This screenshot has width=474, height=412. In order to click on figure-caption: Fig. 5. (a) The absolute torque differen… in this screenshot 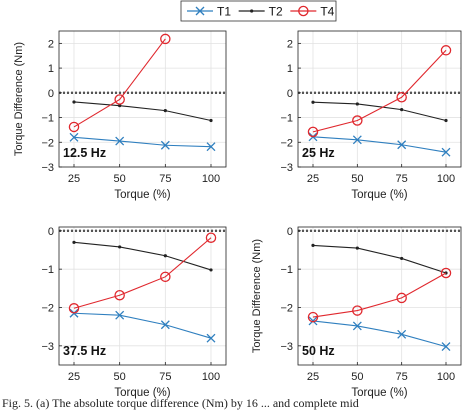, I will do `click(180, 403)`.